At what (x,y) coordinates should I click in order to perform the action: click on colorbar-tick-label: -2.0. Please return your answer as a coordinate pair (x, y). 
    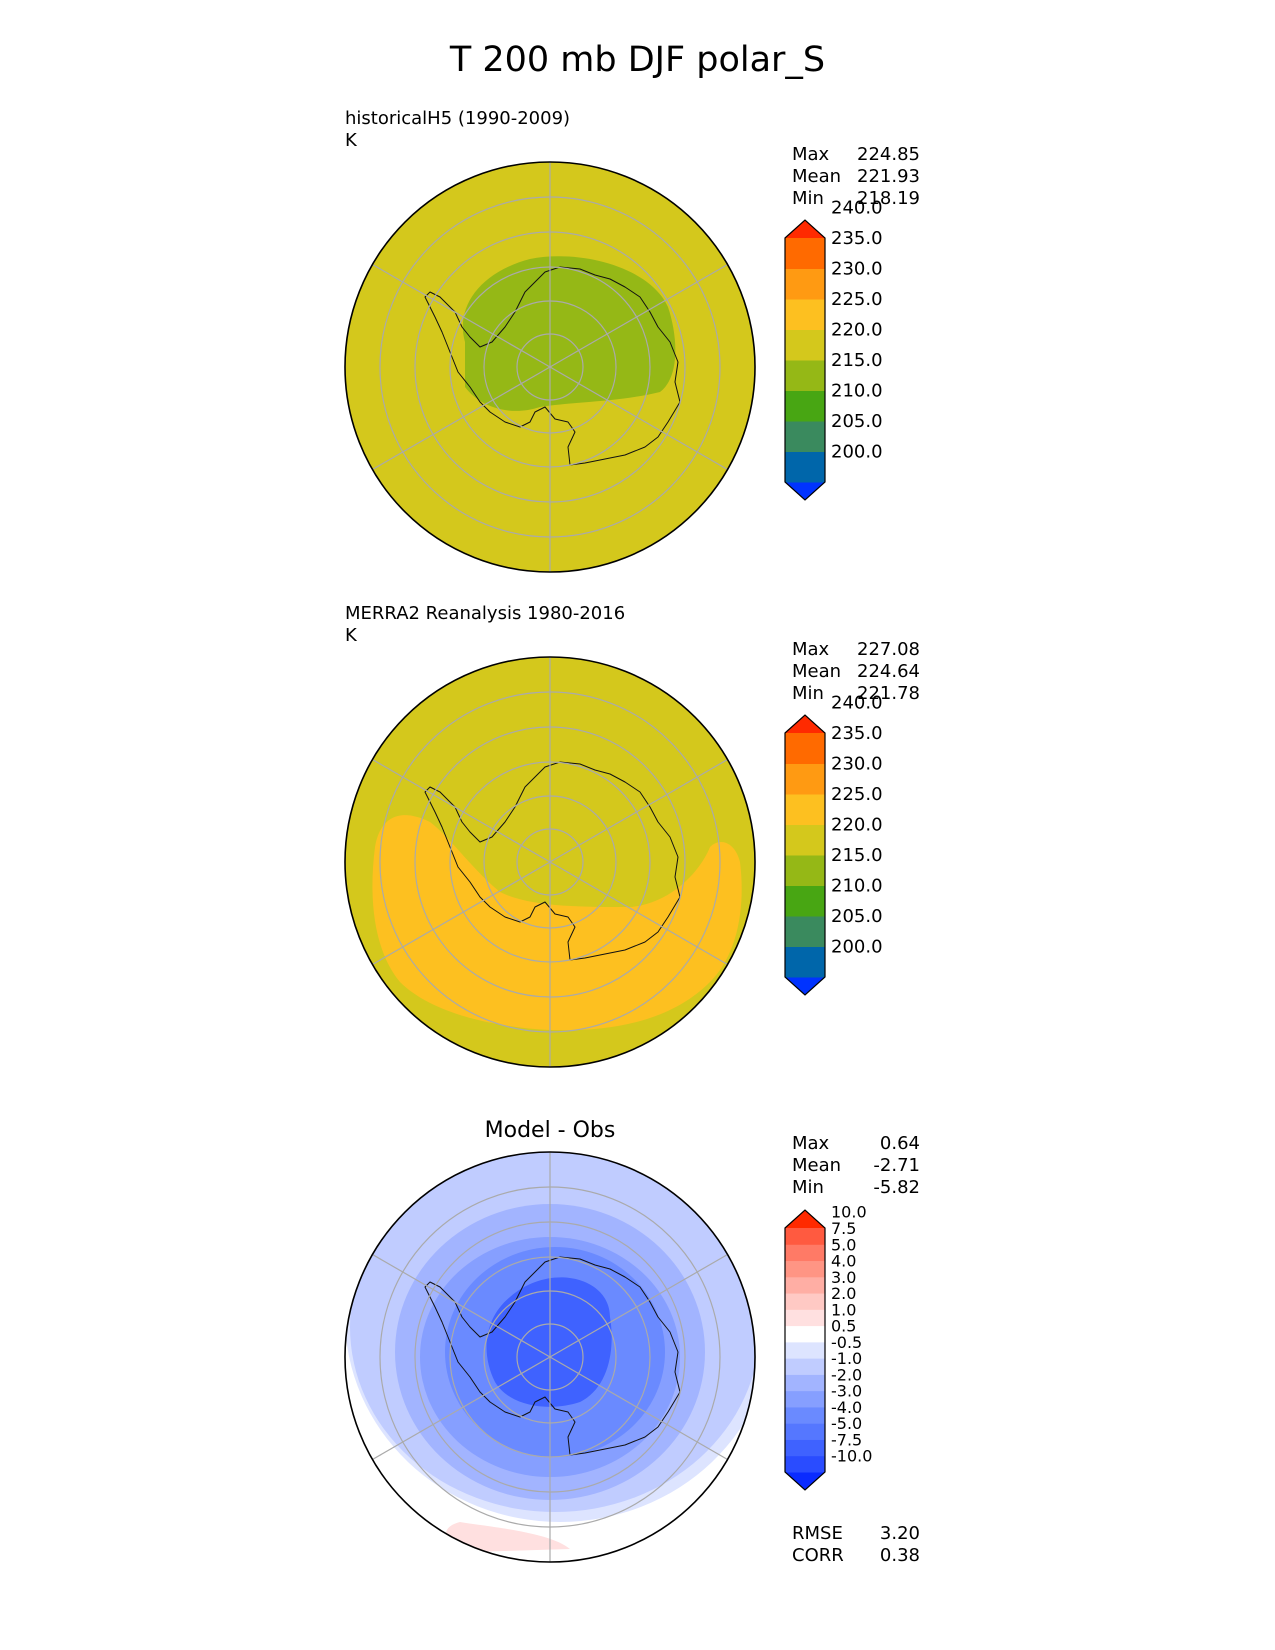
    Looking at the image, I should click on (846, 1374).